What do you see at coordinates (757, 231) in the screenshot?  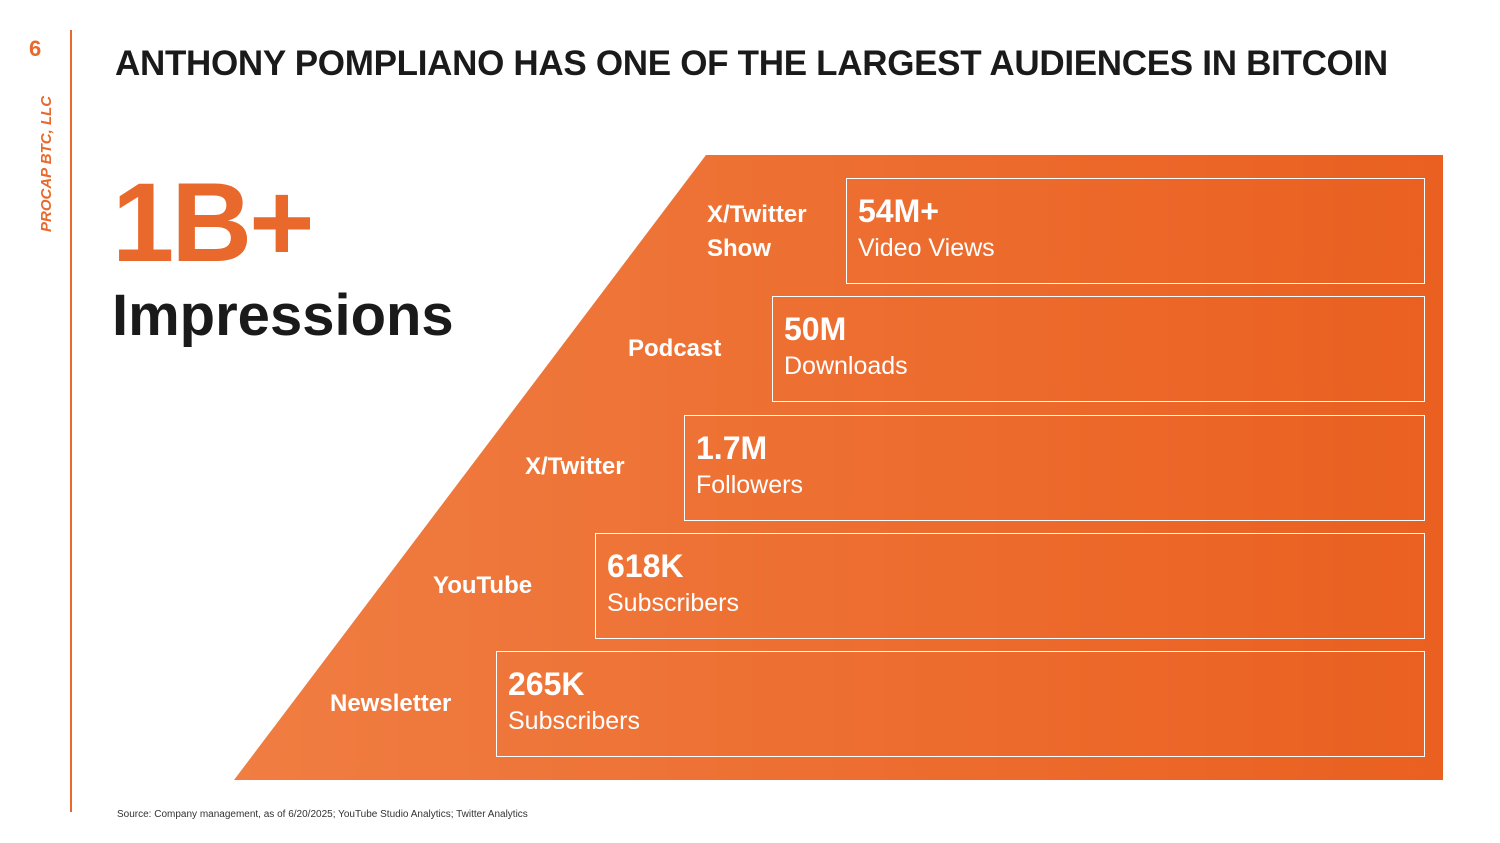 I see `tier-label-x-twitter-show: X/Twitter Show` at bounding box center [757, 231].